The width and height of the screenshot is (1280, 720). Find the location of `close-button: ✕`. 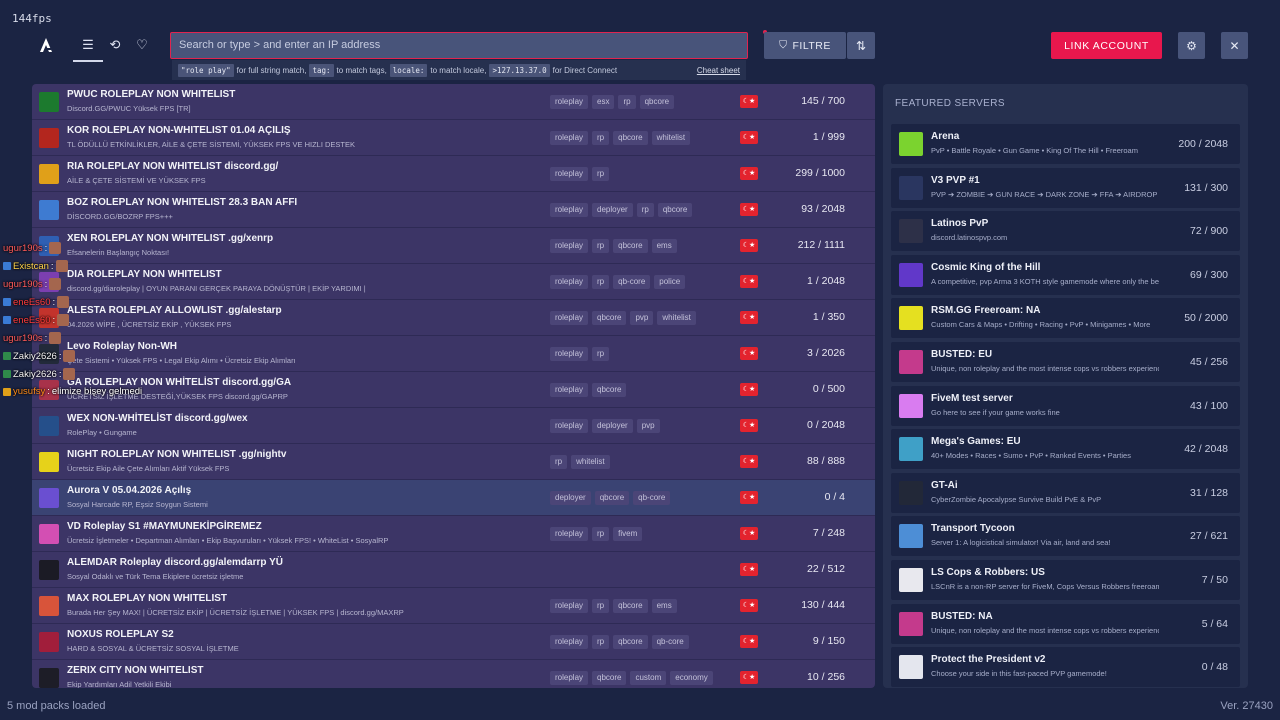

close-button: ✕ is located at coordinates (1234, 45).